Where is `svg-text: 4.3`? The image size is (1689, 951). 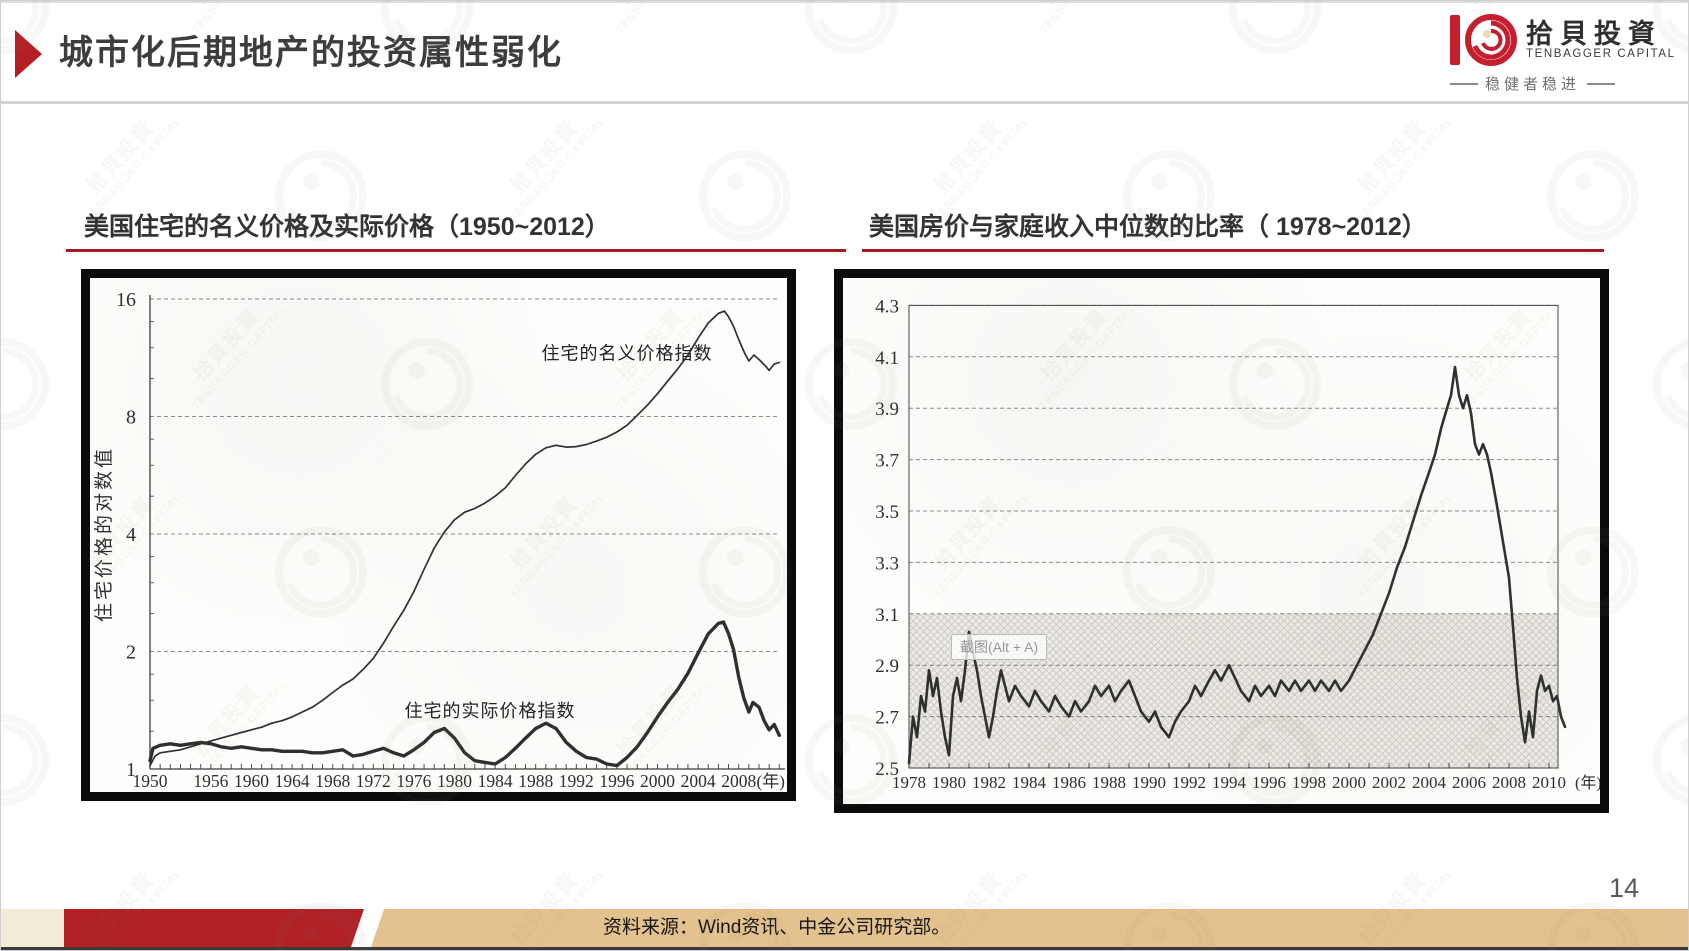 svg-text: 4.3 is located at coordinates (887, 306).